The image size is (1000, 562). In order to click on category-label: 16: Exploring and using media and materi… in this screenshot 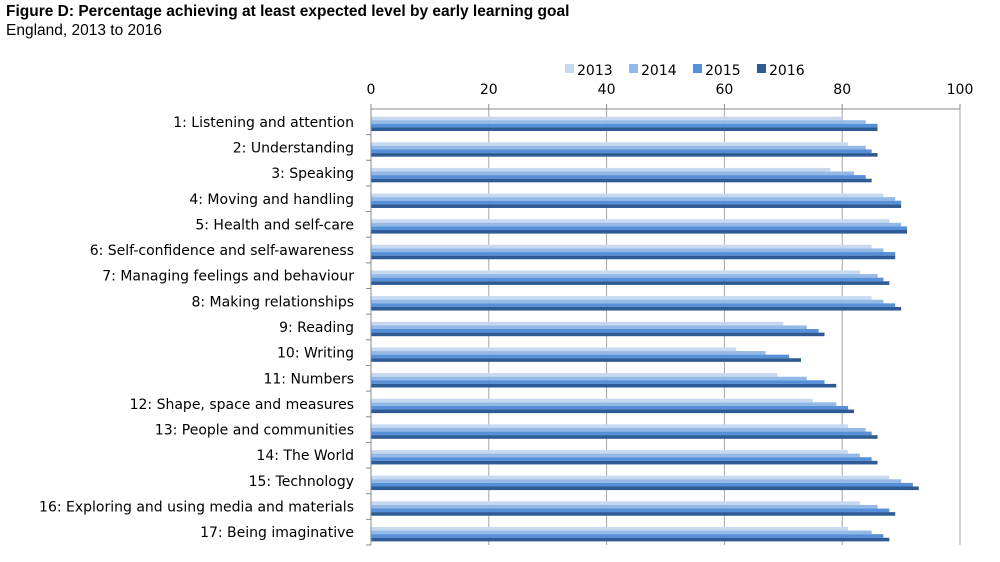, I will do `click(196, 508)`.